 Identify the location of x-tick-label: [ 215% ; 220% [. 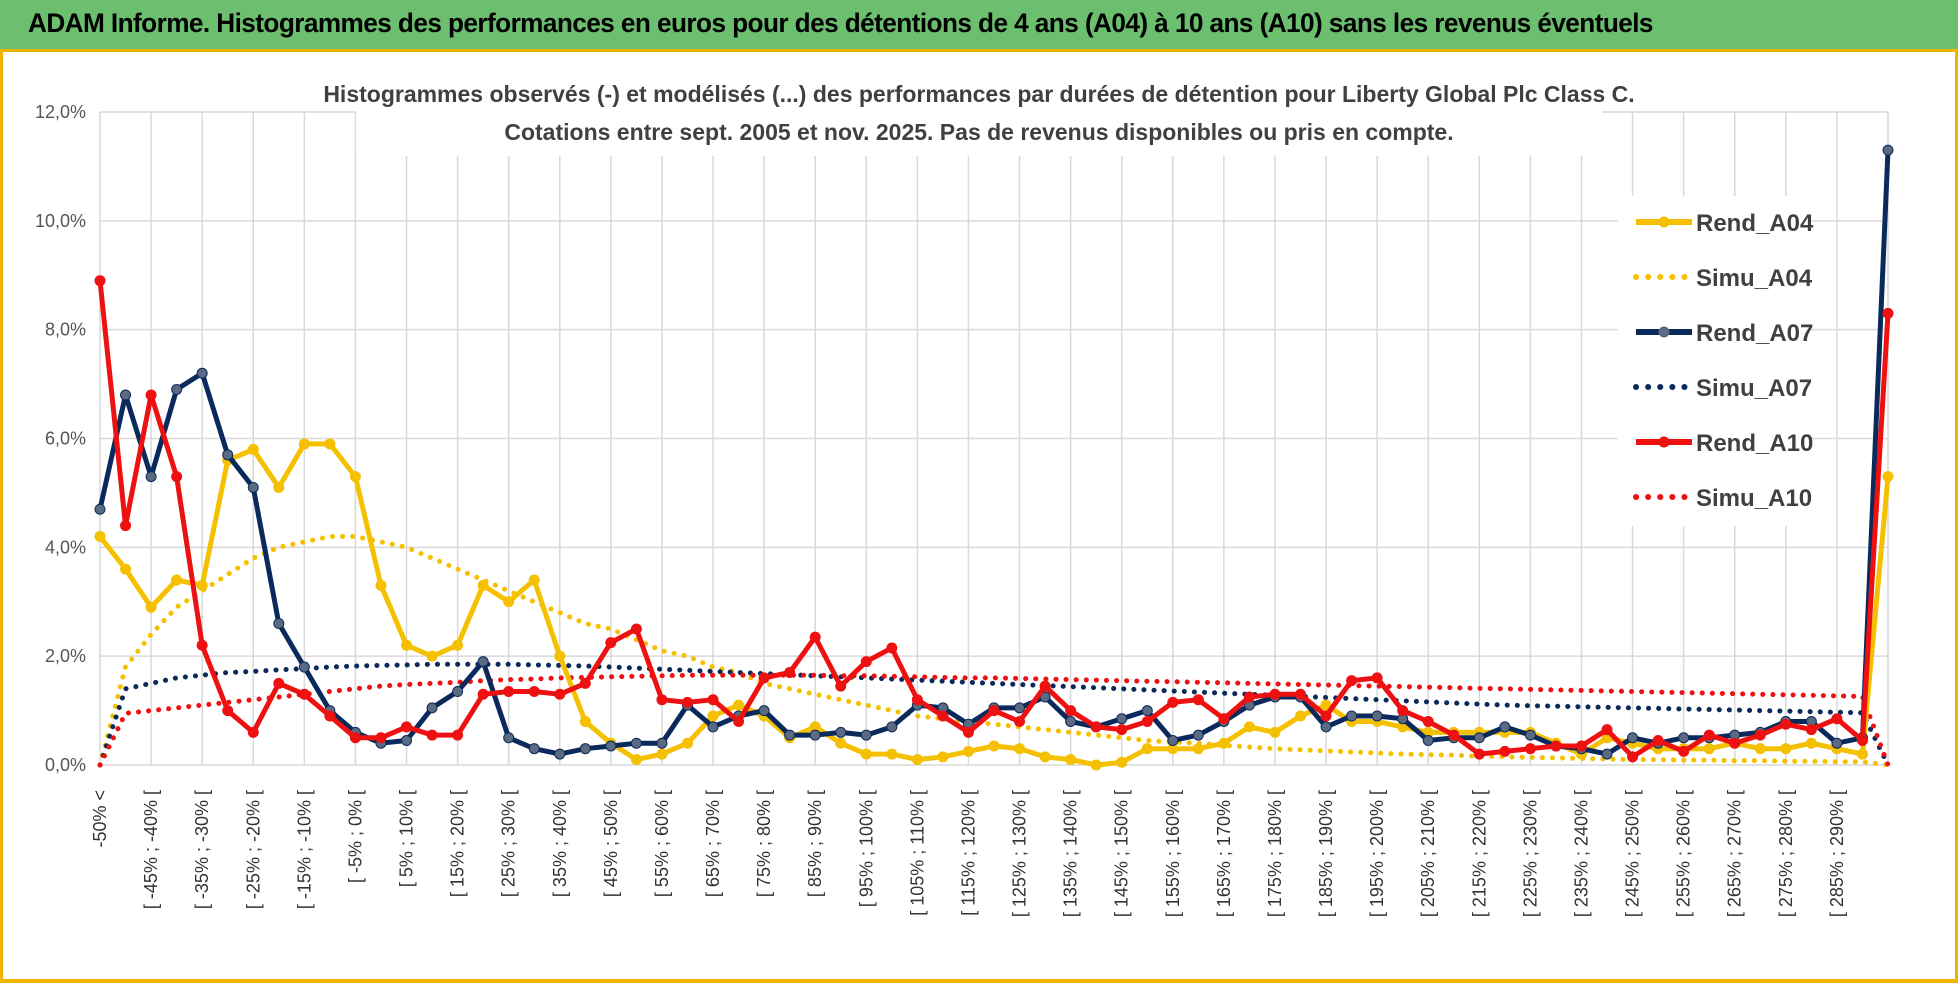
(1479, 853).